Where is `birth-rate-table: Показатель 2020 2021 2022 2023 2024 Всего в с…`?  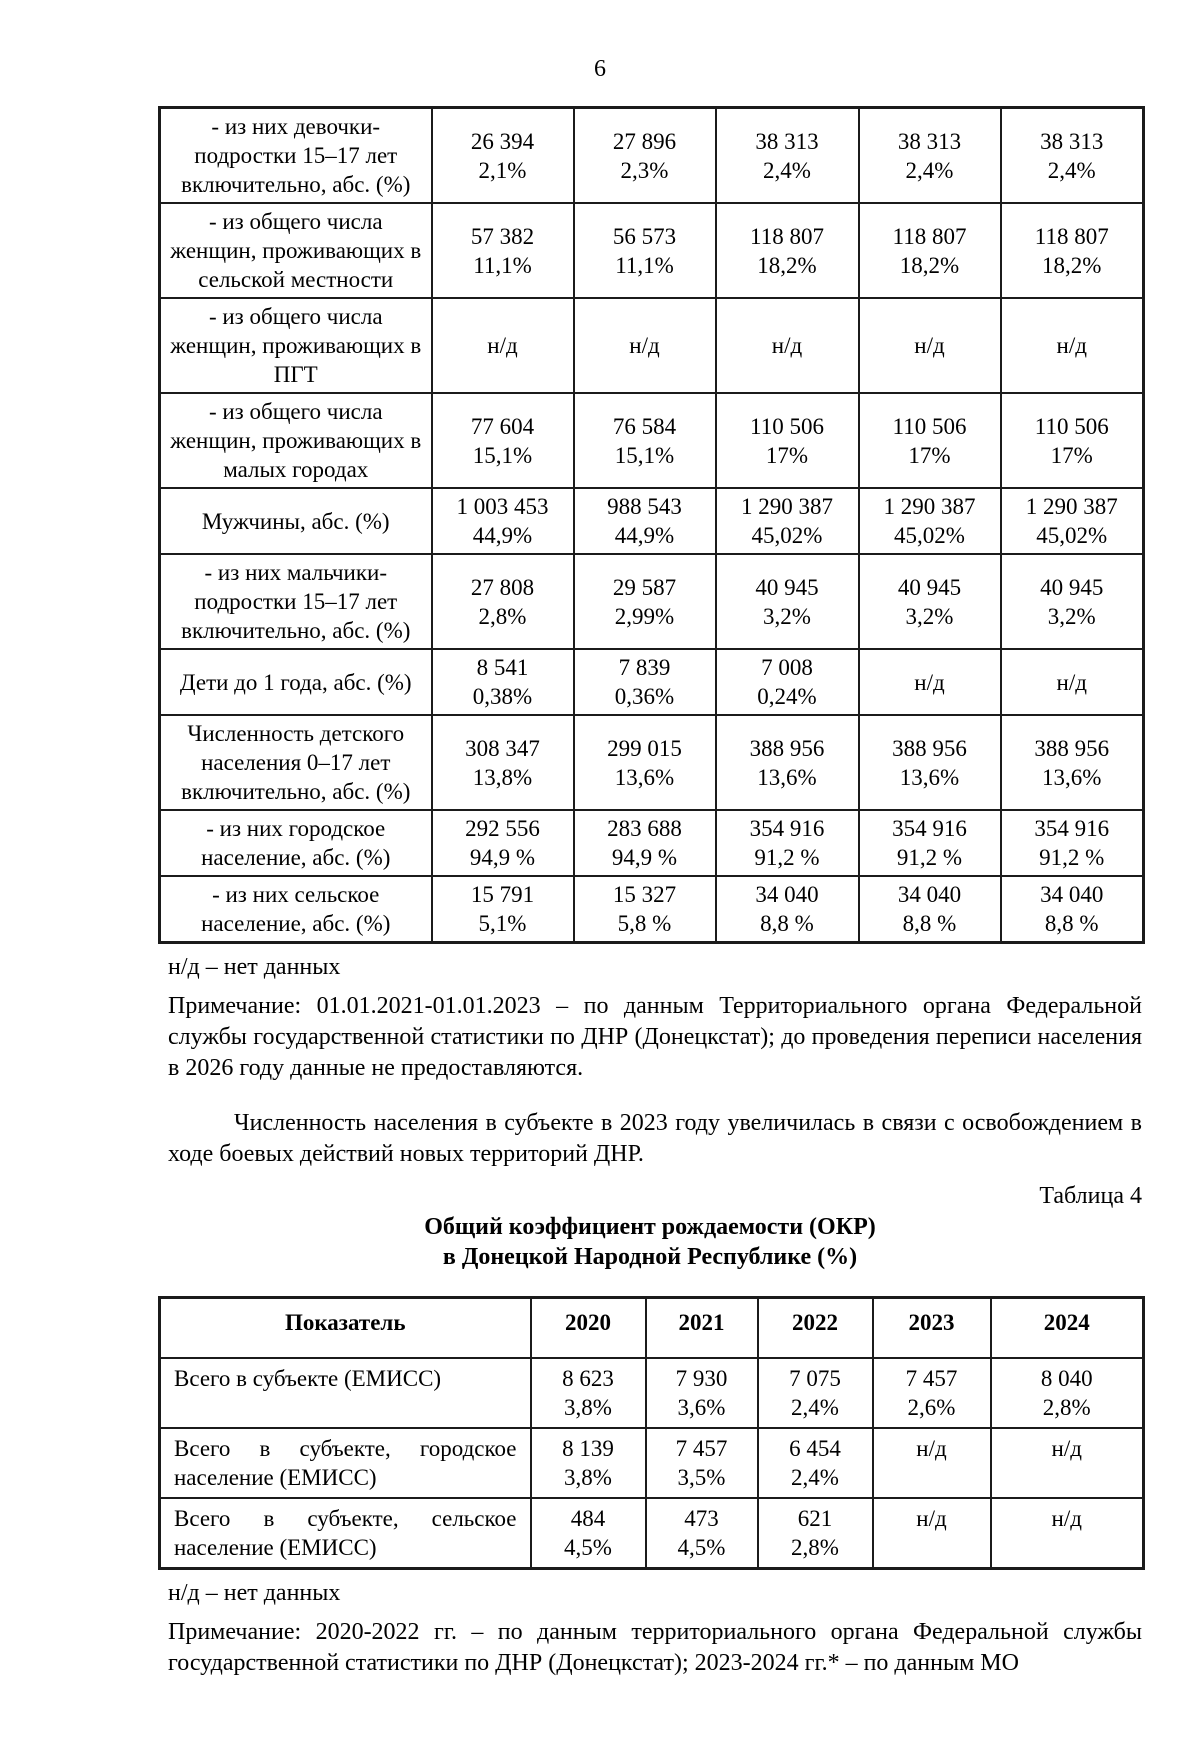 birth-rate-table: Показатель 2020 2021 2022 2023 2024 Всего в с… is located at coordinates (651, 1433).